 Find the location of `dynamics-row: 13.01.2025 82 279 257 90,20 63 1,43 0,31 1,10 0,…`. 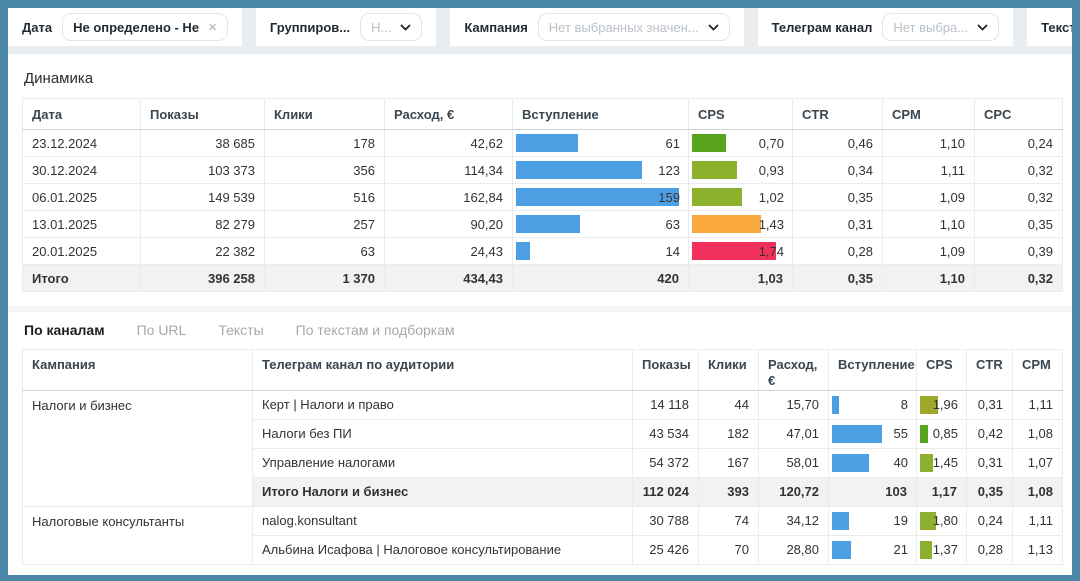

dynamics-row: 13.01.2025 82 279 257 90,20 63 1,43 0,31 1,10 0,… is located at coordinates (542, 224).